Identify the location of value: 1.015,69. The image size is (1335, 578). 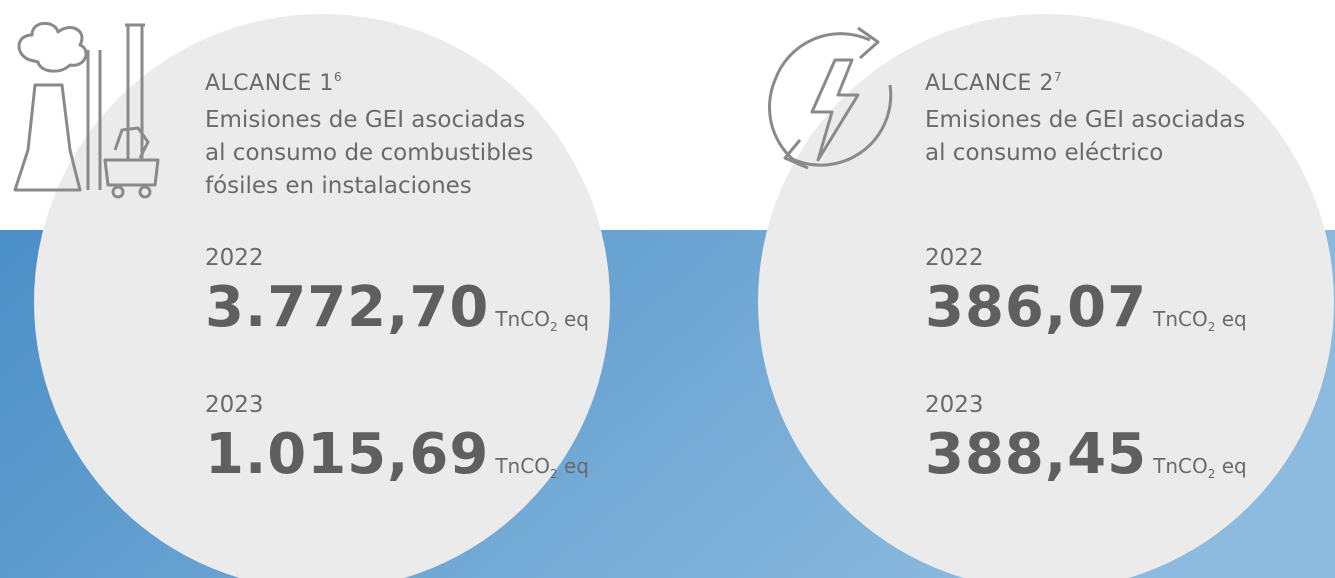
(347, 454).